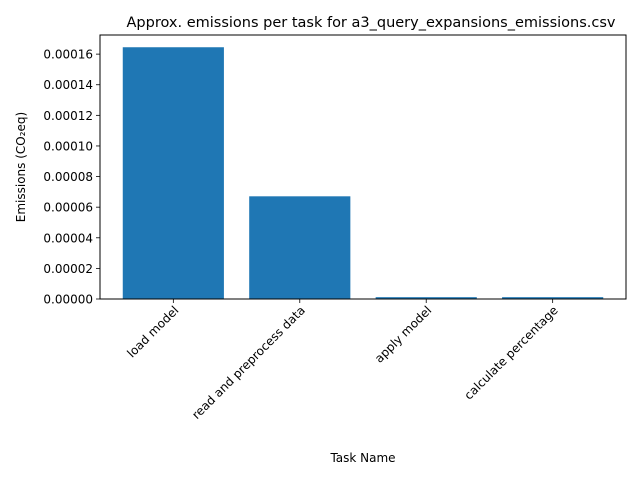 Image resolution: width=640 pixels, height=480 pixels. I want to click on y-tick-label: 0.00002, so click(68, 269).